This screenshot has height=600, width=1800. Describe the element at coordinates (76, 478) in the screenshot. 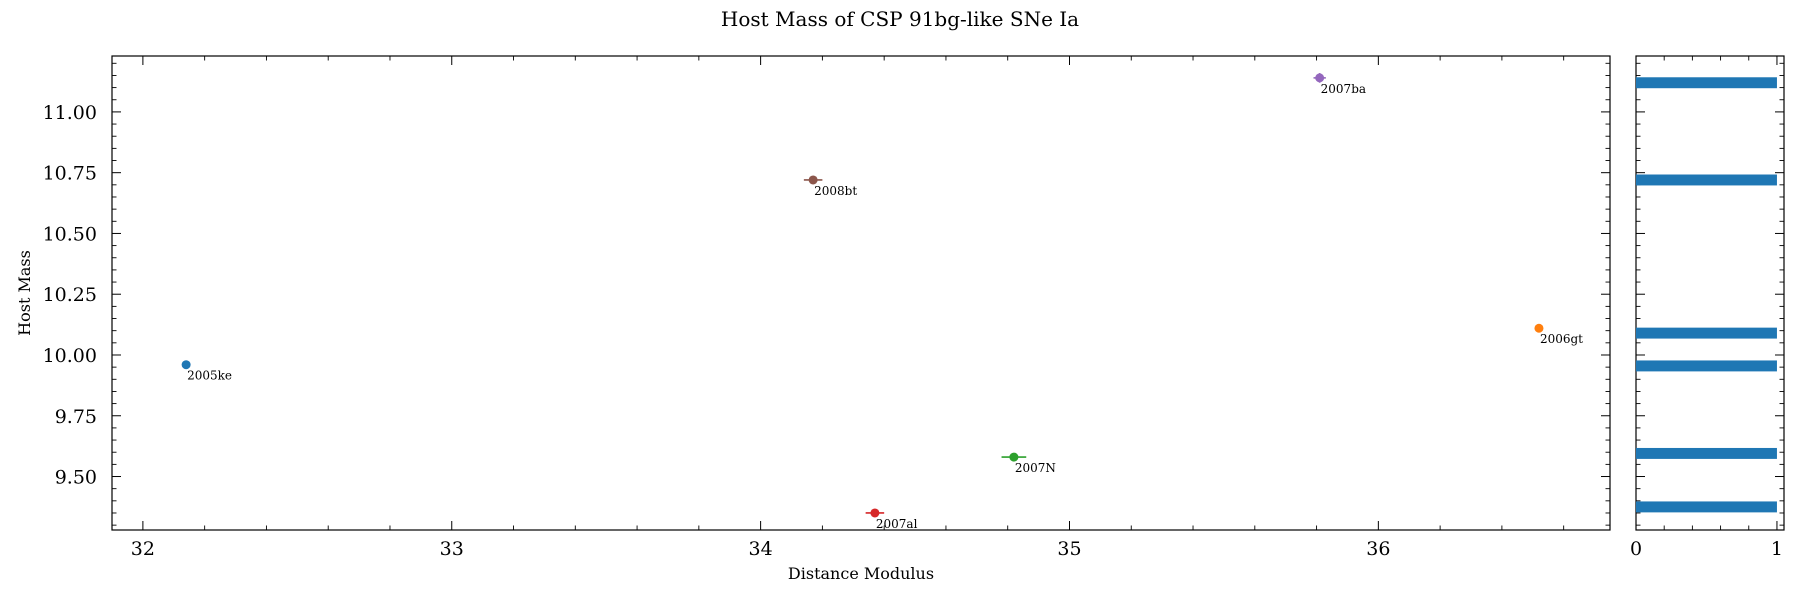

I see `y-tick-label: 9.50` at that location.